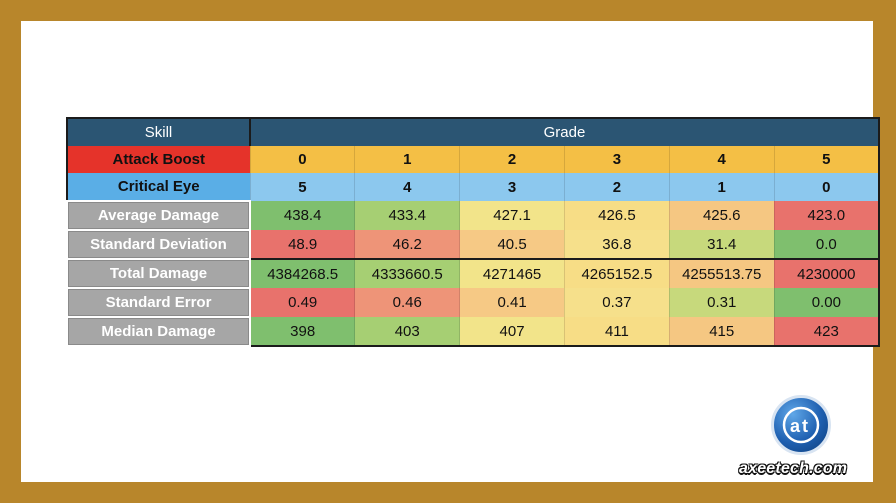  Describe the element at coordinates (303, 215) in the screenshot. I see `table-cell: 438.4` at that location.